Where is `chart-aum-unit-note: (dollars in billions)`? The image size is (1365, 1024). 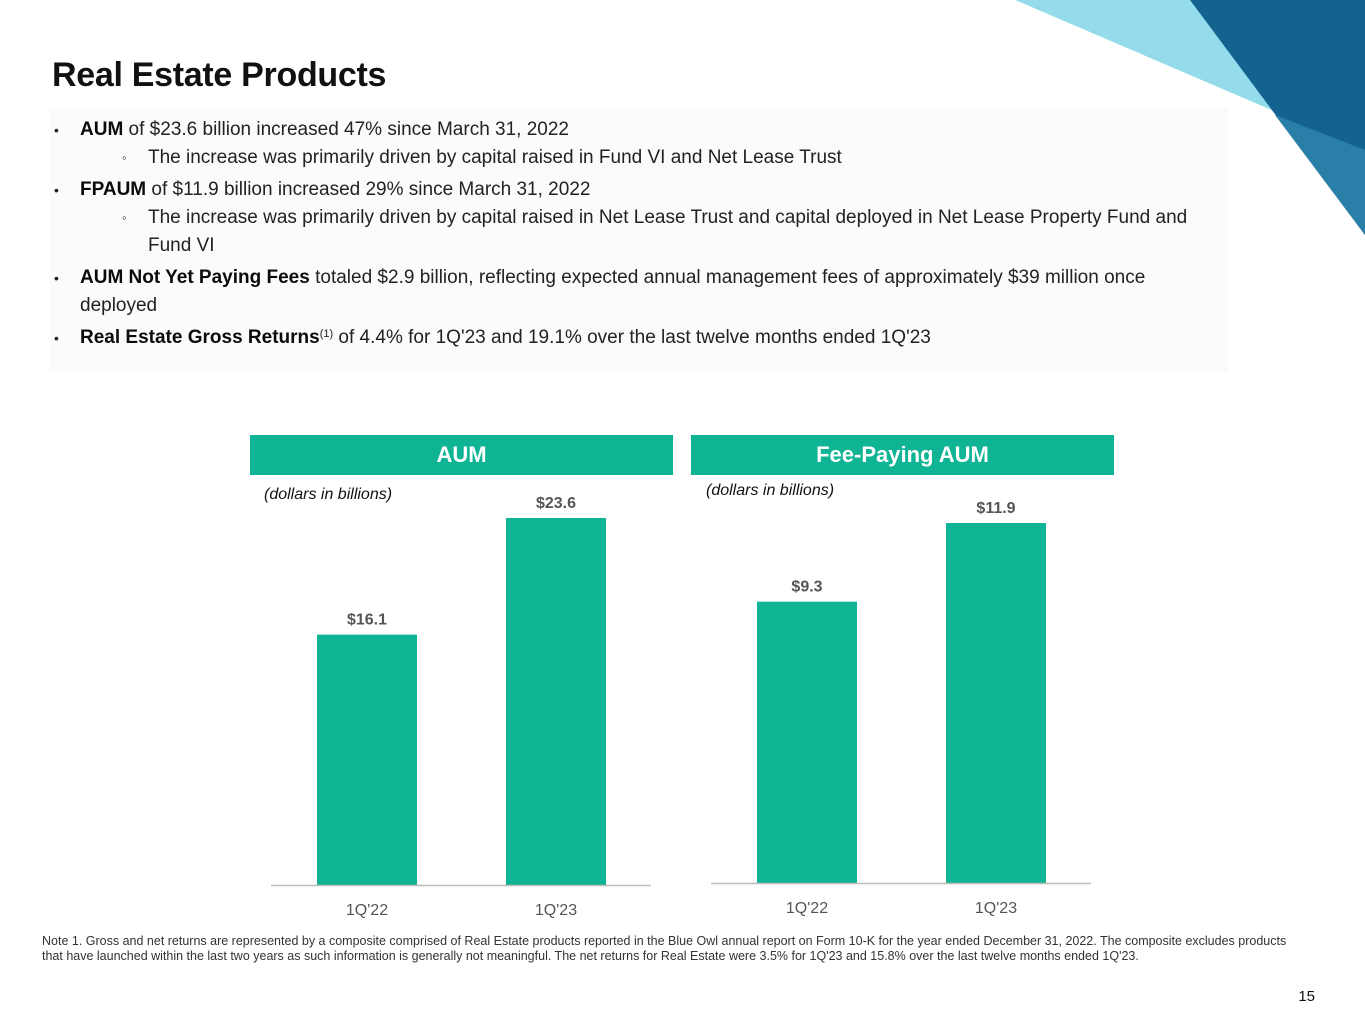
chart-aum-unit-note: (dollars in billions) is located at coordinates (328, 494).